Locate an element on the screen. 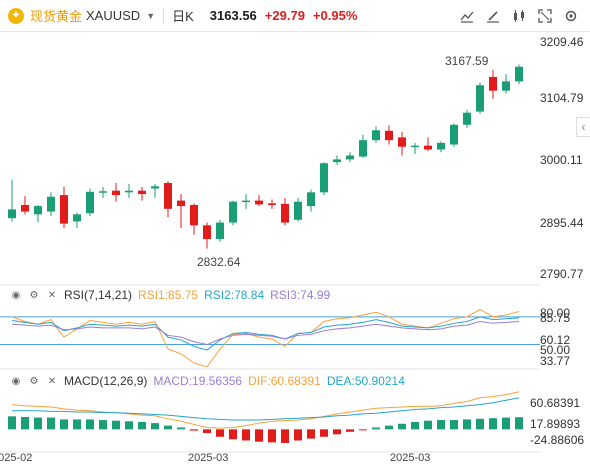 Image resolution: width=590 pixels, height=471 pixels. price-axis-label: 3209.46 is located at coordinates (562, 42).